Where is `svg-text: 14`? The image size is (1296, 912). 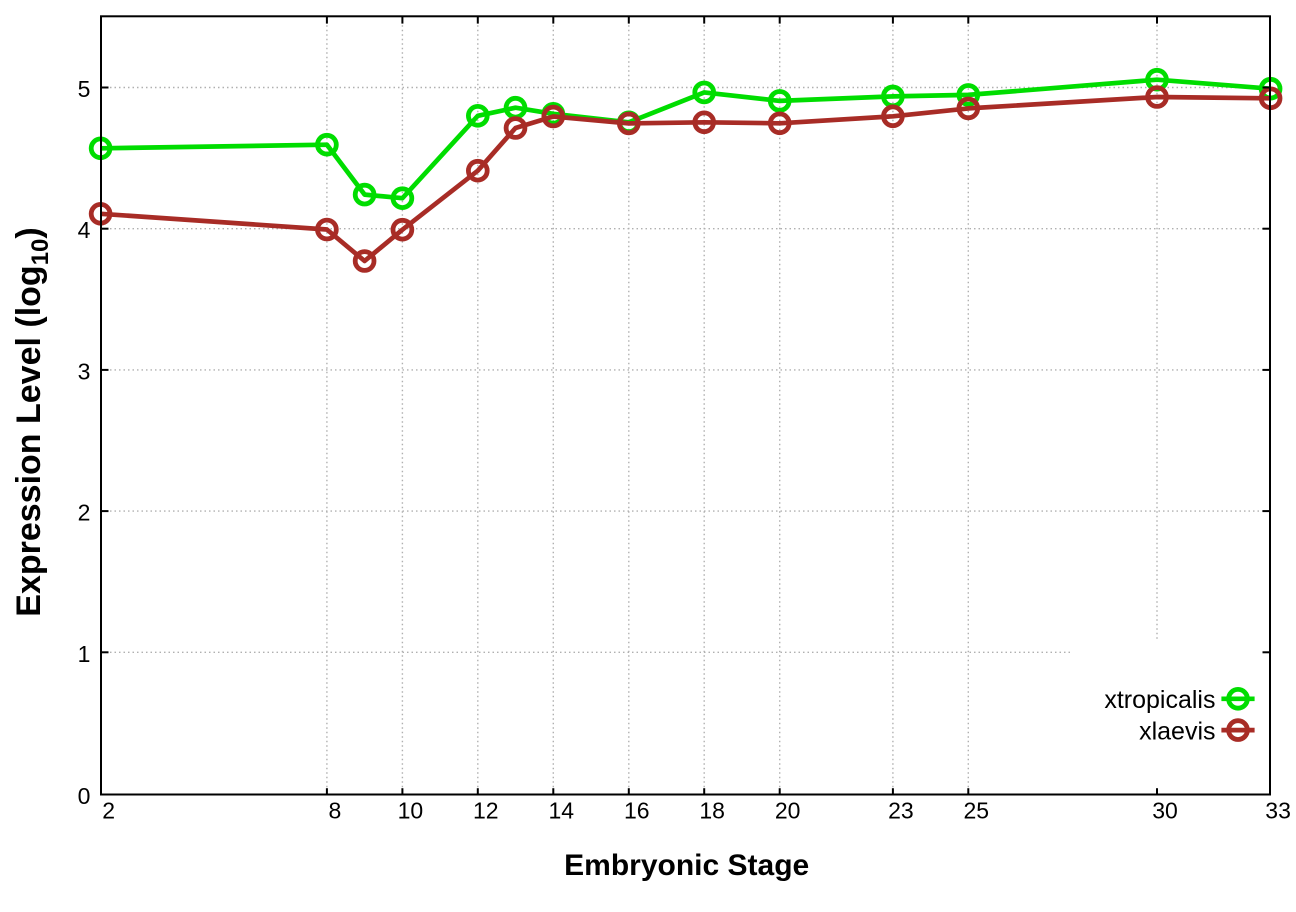 svg-text: 14 is located at coordinates (562, 811).